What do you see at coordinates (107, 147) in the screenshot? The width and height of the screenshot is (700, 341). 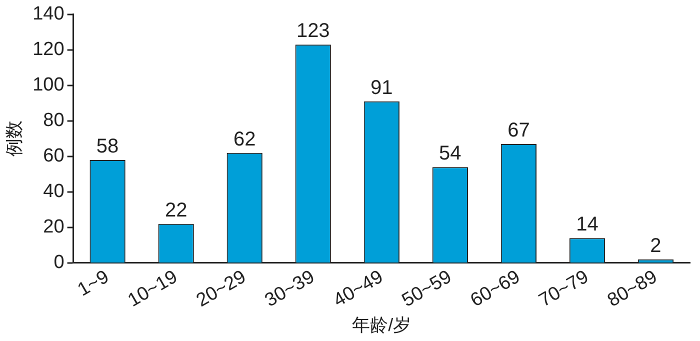 I see `data-label: 58` at bounding box center [107, 147].